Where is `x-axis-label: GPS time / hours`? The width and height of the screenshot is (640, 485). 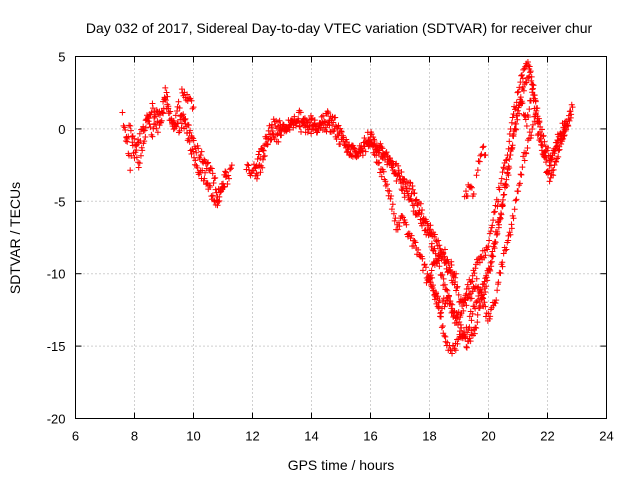
x-axis-label: GPS time / hours is located at coordinates (341, 465).